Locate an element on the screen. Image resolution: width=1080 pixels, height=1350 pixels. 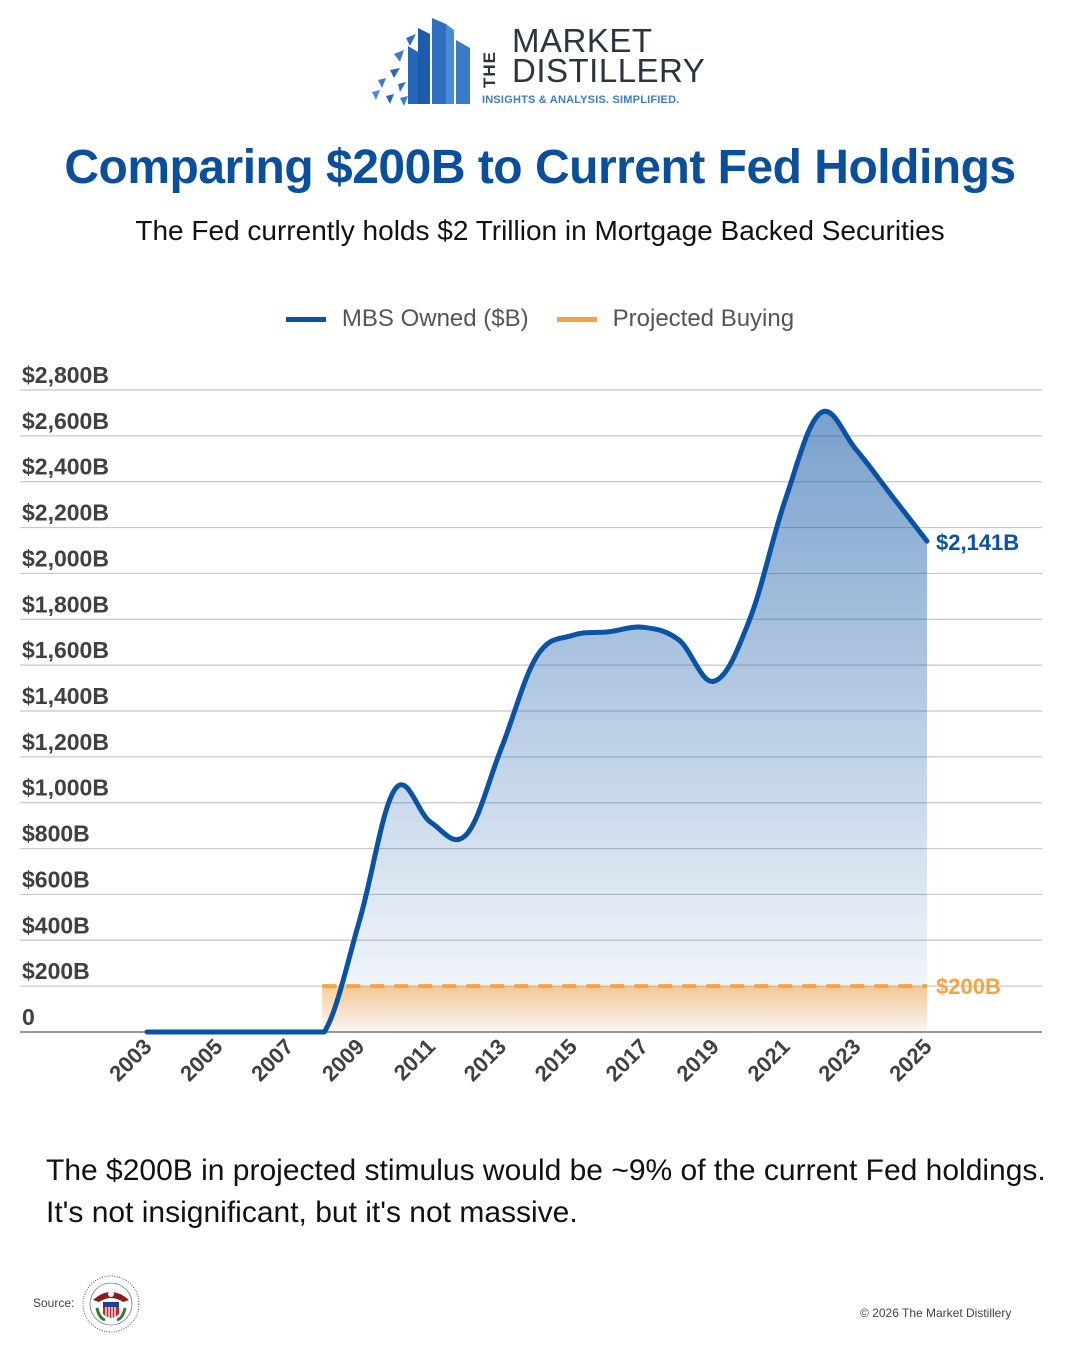
projected-area-fill is located at coordinates (625, 1009).